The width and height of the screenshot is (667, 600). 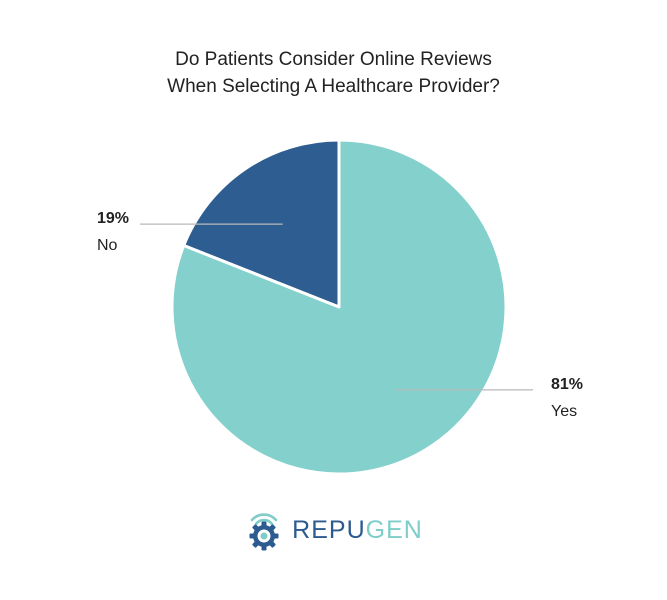 What do you see at coordinates (394, 529) in the screenshot?
I see `logo-text-gen: GEN` at bounding box center [394, 529].